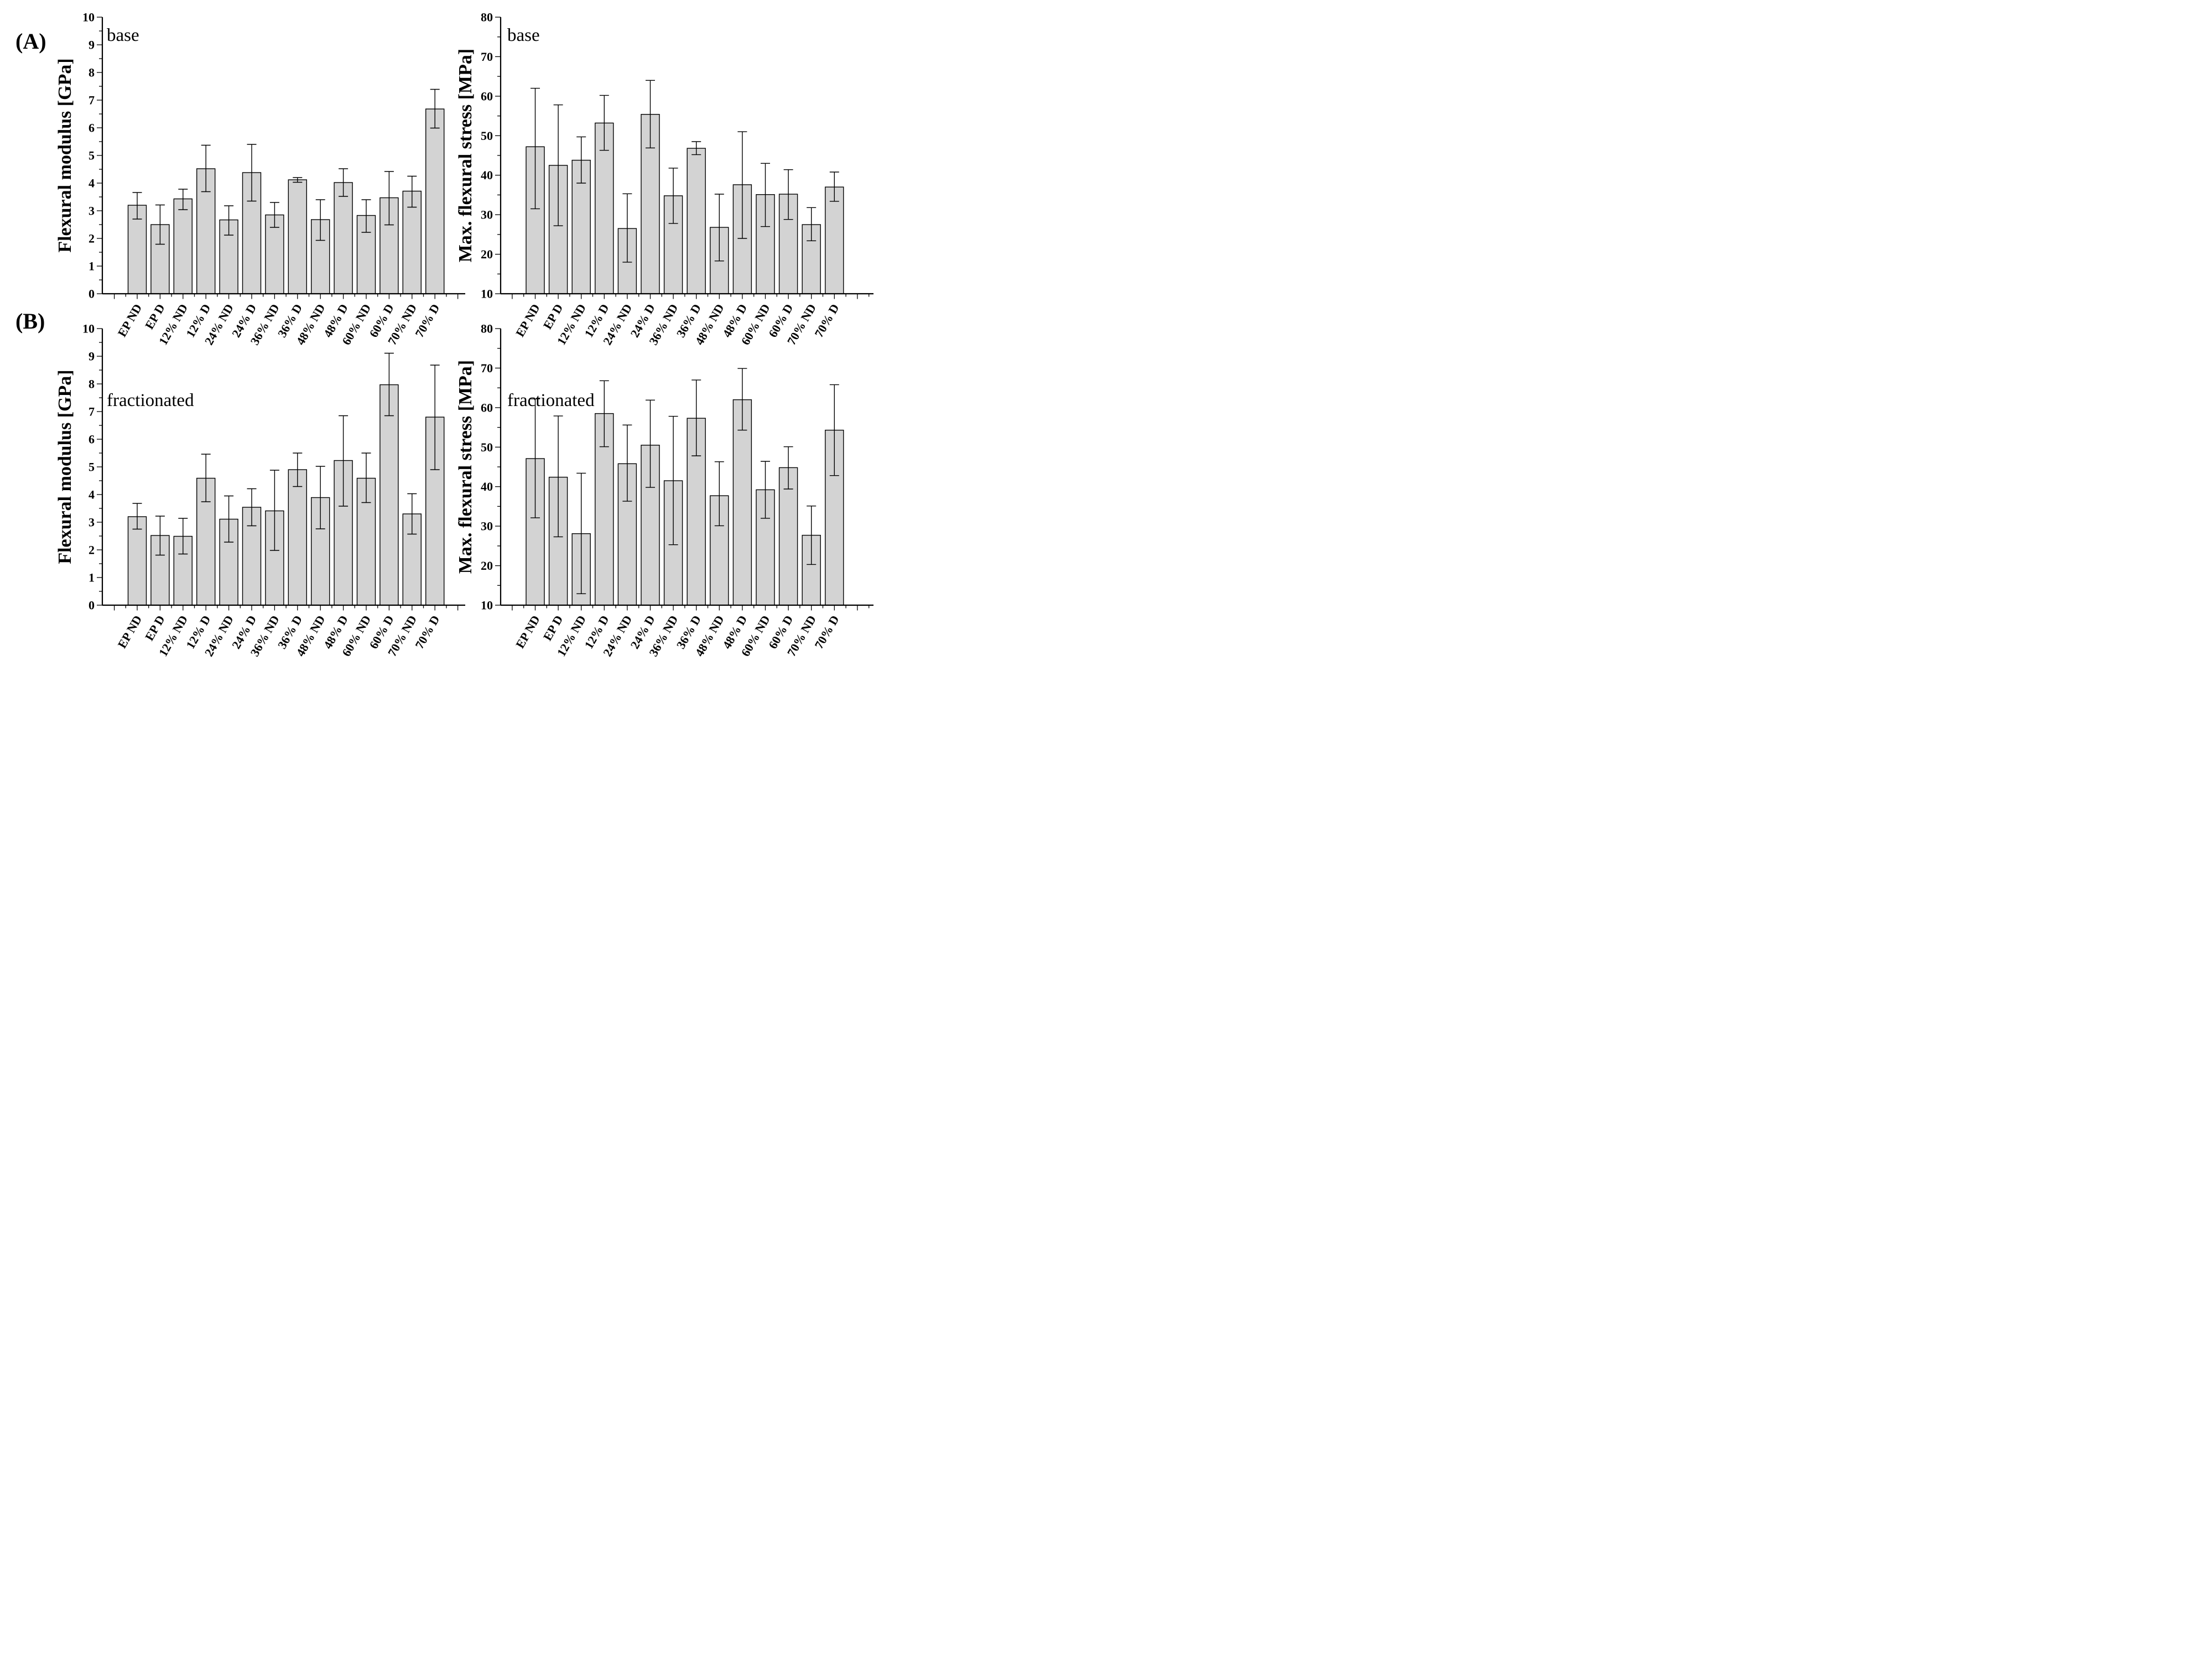 This screenshot has width=2210, height=1680. Describe the element at coordinates (92, 467) in the screenshot. I see `y-tick-label: 5` at that location.